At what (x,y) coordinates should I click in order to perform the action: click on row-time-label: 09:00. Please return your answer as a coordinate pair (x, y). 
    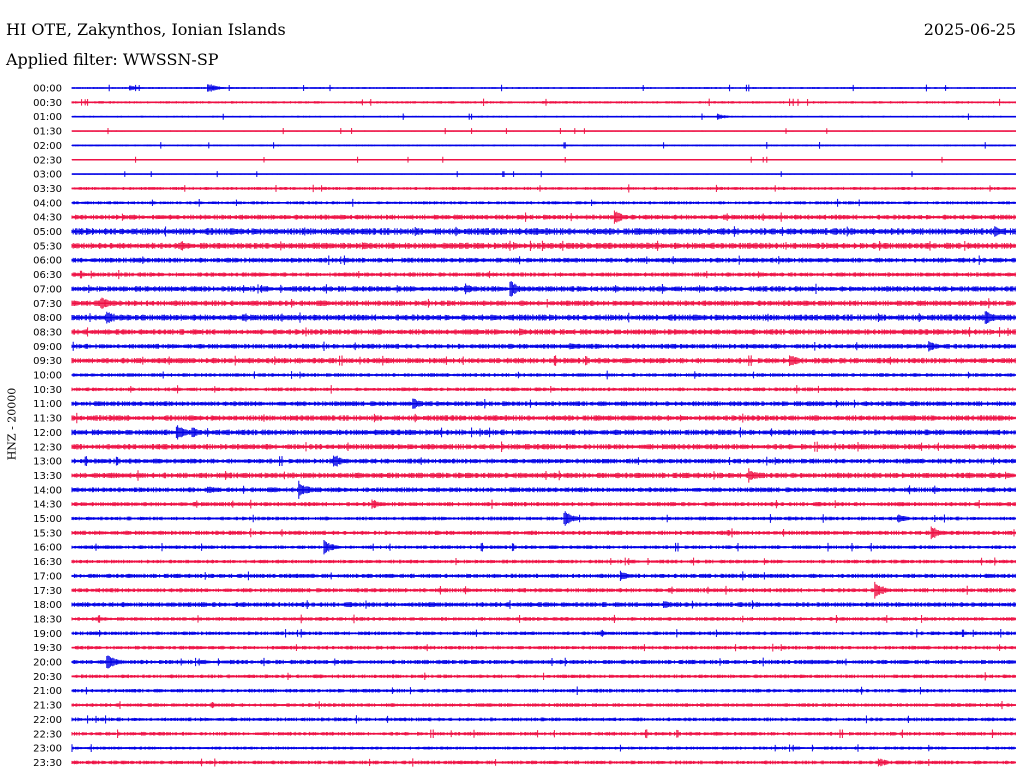
    Looking at the image, I should click on (47, 347).